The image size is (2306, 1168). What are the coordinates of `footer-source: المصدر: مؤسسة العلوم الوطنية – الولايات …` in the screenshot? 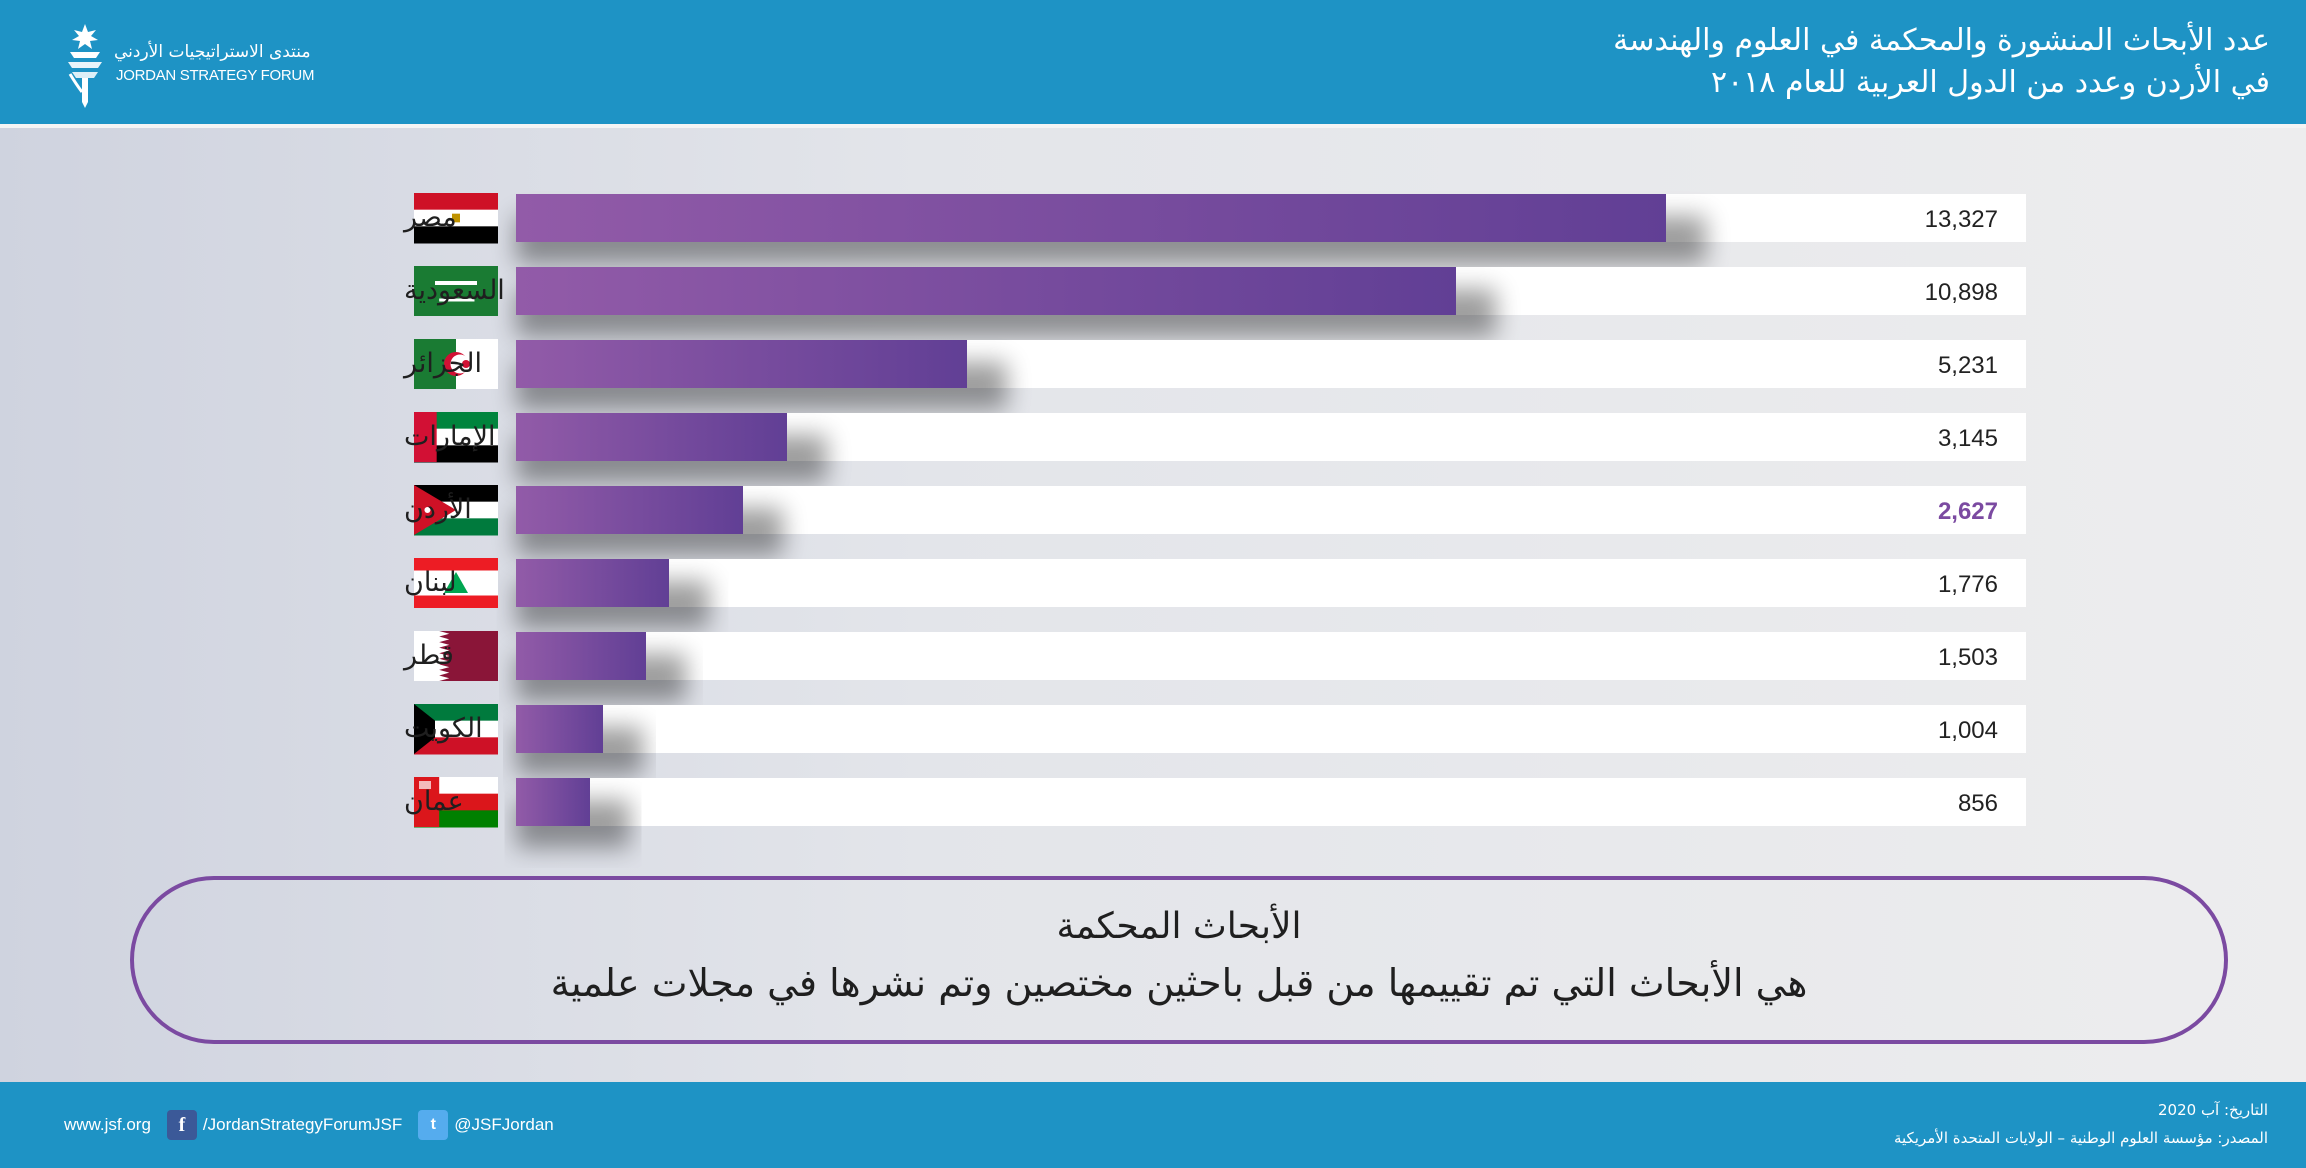 It's located at (2080, 1138).